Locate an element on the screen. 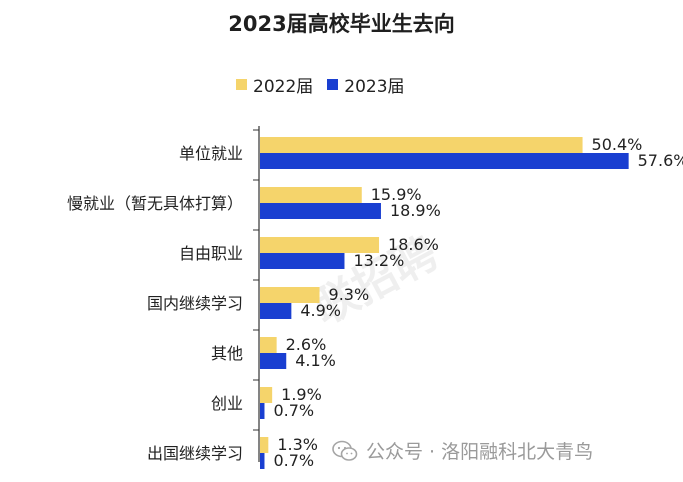  legend-swatch-2022 is located at coordinates (241, 84).